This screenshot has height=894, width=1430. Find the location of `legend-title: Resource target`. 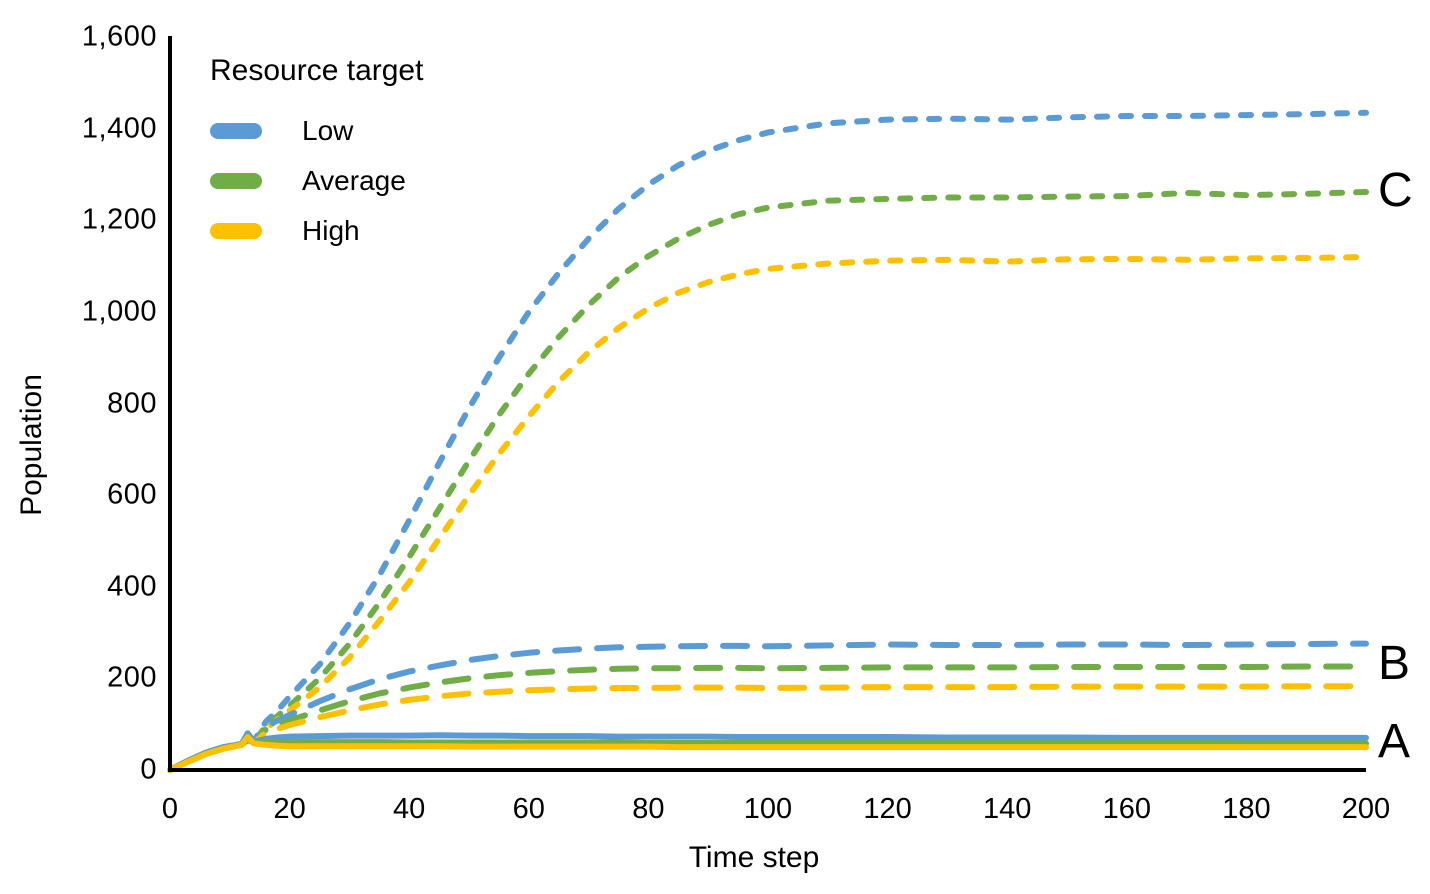

legend-title: Resource target is located at coordinates (317, 70).